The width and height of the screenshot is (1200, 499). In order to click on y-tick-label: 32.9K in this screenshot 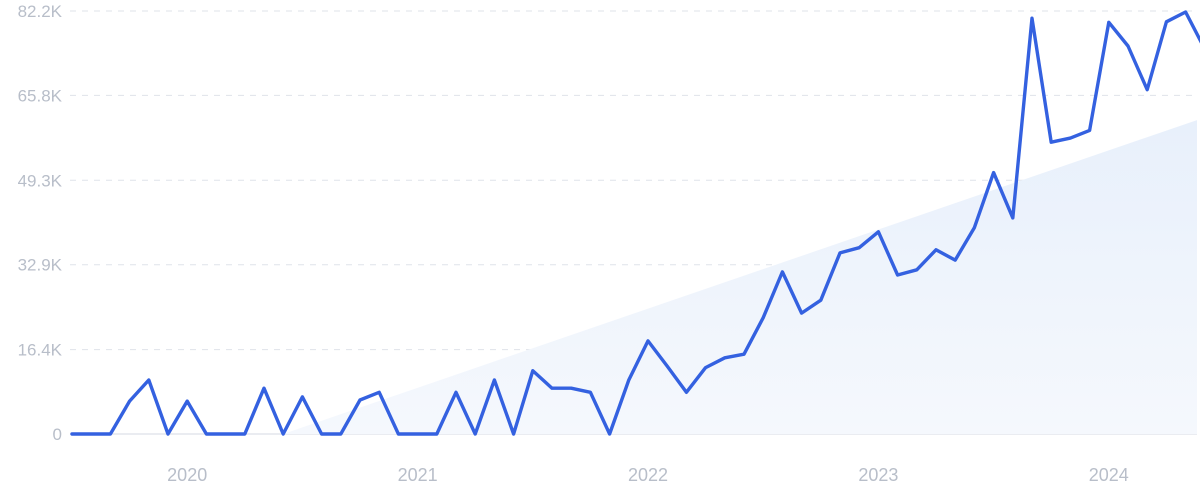, I will do `click(40, 265)`.